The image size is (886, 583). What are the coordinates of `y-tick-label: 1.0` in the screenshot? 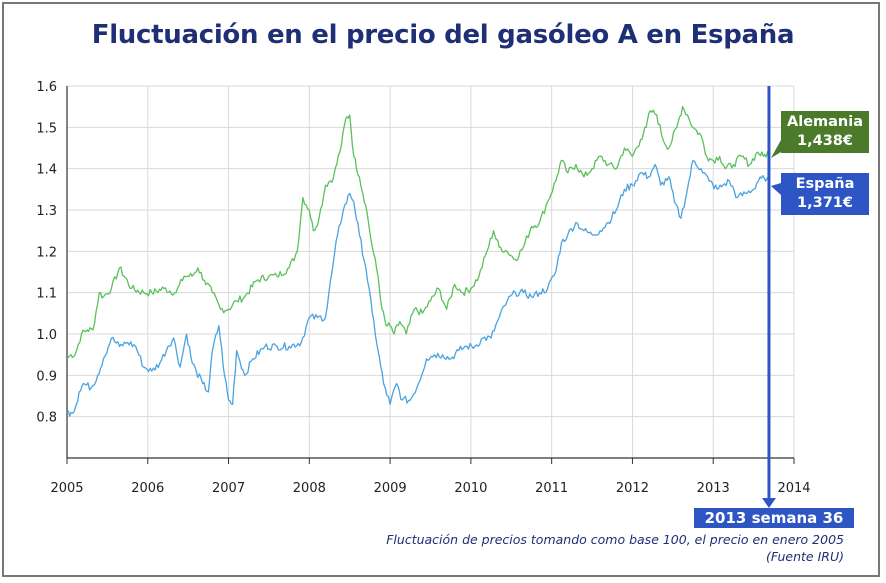 It's located at (46, 335).